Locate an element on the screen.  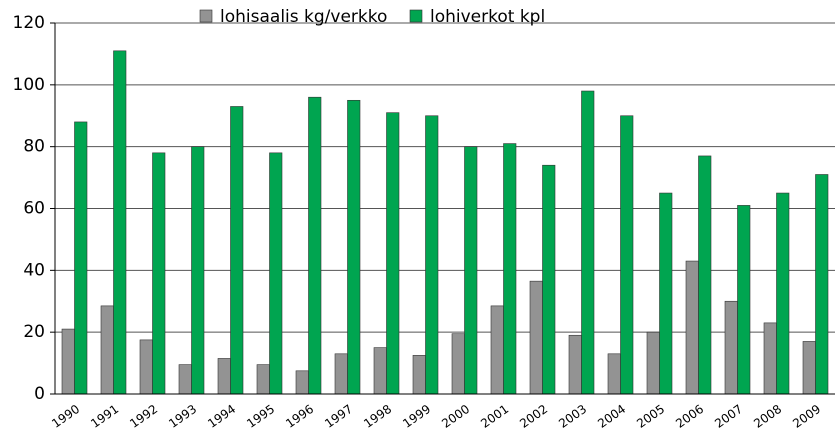
y-tick-label: 0 is located at coordinates (39, 394).